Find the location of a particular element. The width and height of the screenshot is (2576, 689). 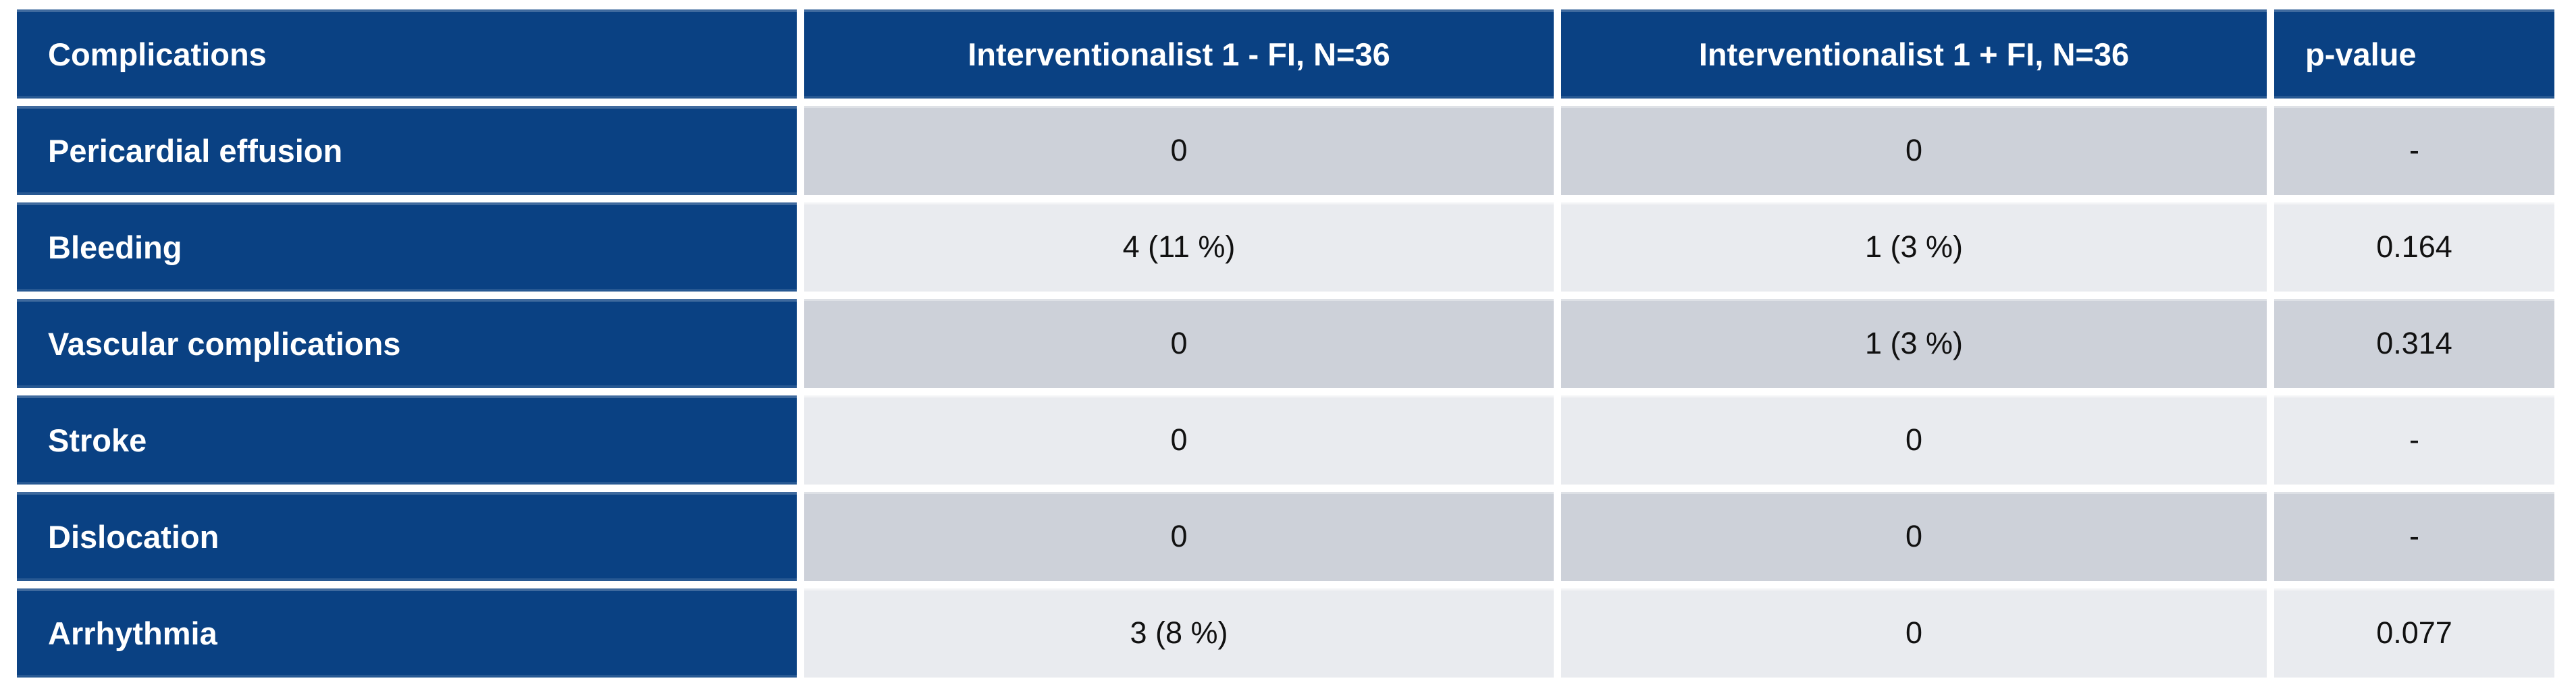

cell-bleeding-minus-fi: 4 (11 %) is located at coordinates (1179, 247).